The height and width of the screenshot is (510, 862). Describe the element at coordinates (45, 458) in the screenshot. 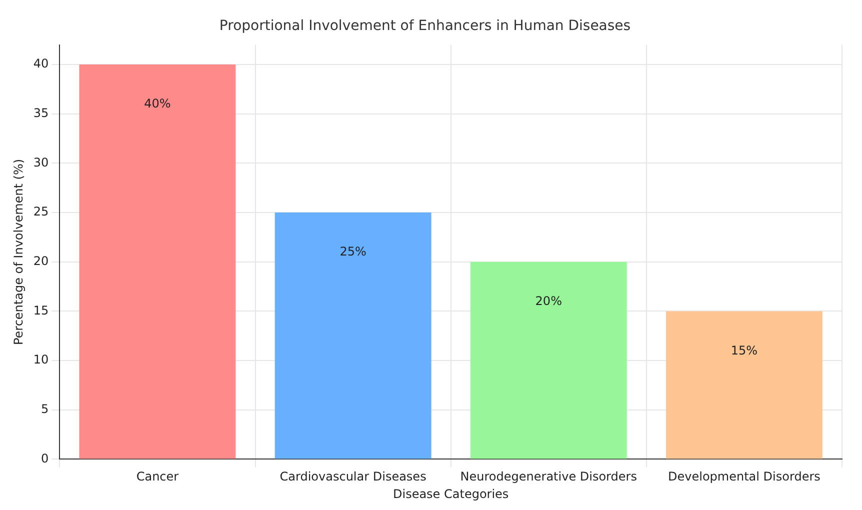

I see `y-tick-label: 0` at that location.